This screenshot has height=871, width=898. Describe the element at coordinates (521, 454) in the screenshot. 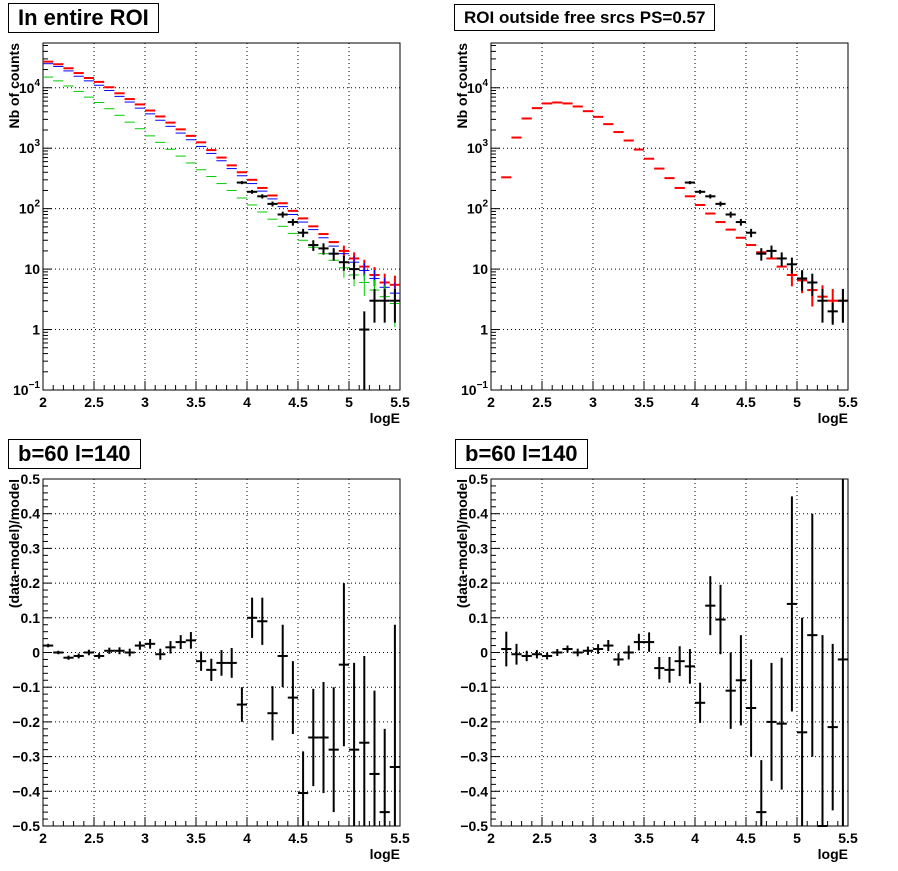

I see `panel-title-residual-right: b=60 l=140` at that location.